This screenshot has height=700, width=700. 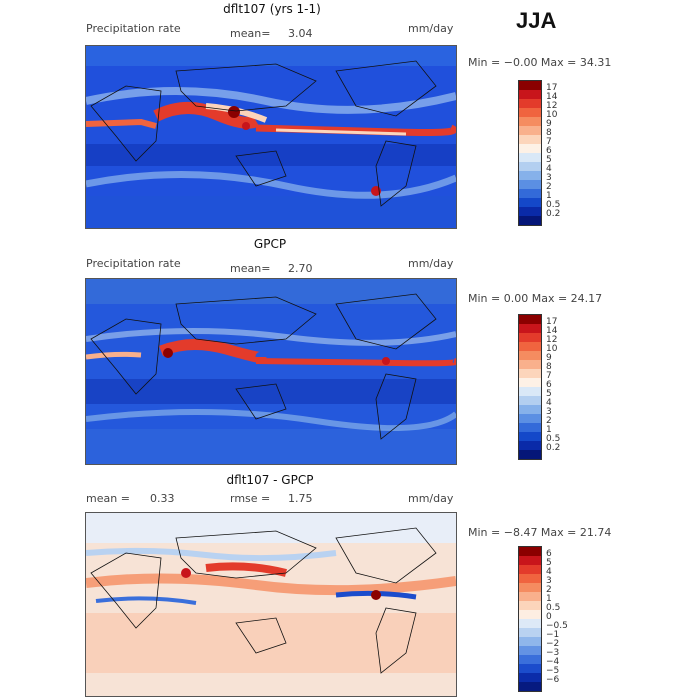 I want to click on panel-3-rmse-label: rmse =, so click(x=250, y=498).